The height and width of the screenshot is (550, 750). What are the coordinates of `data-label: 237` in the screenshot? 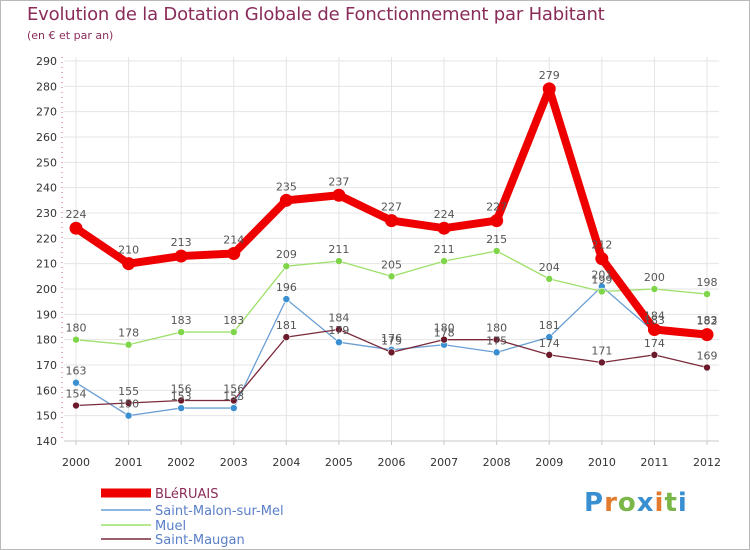 It's located at (338, 181).